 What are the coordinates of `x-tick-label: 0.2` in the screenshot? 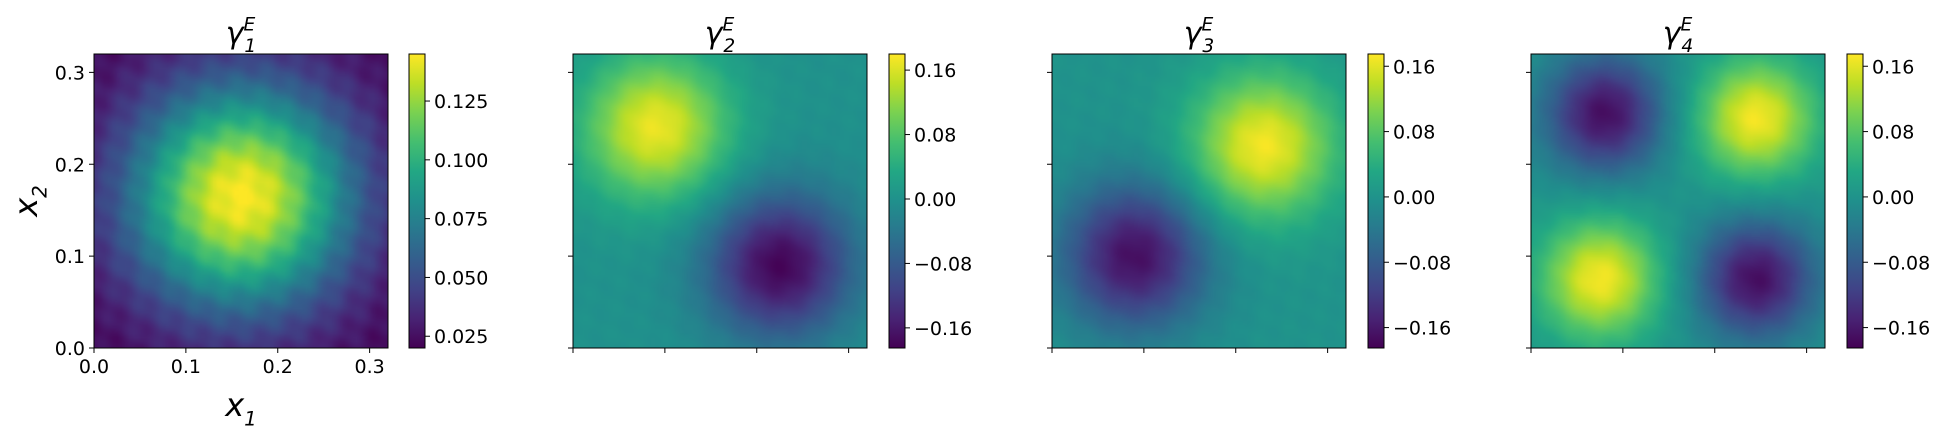 It's located at (278, 367).